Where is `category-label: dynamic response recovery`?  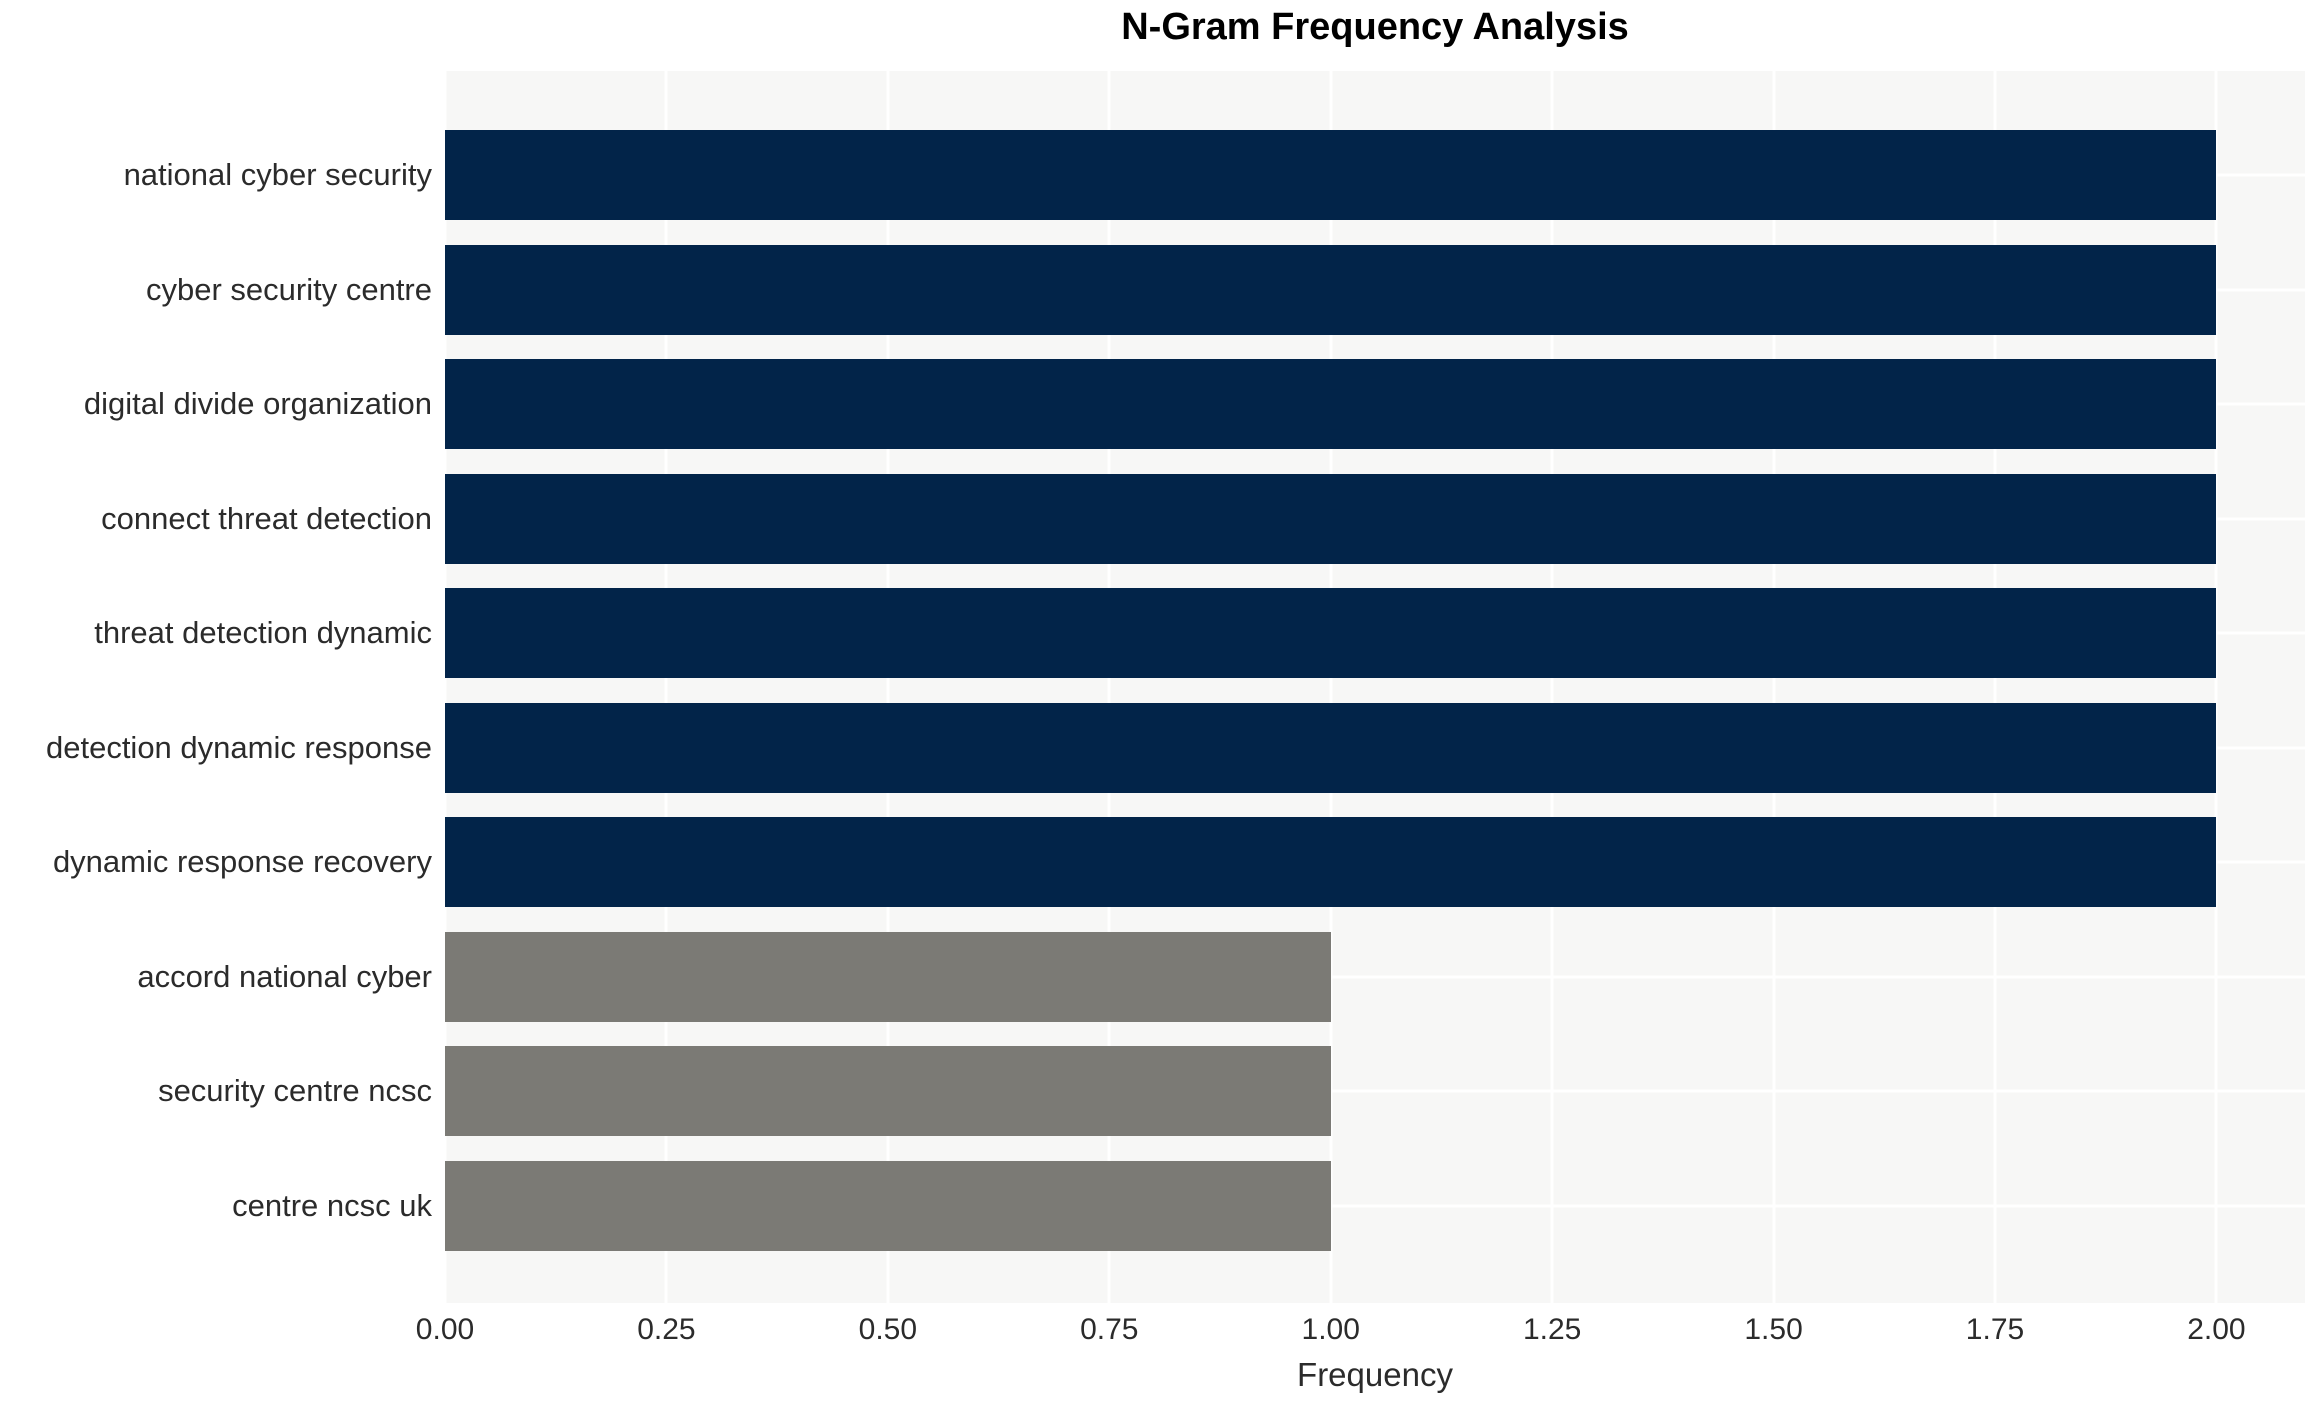 category-label: dynamic response recovery is located at coordinates (242, 862).